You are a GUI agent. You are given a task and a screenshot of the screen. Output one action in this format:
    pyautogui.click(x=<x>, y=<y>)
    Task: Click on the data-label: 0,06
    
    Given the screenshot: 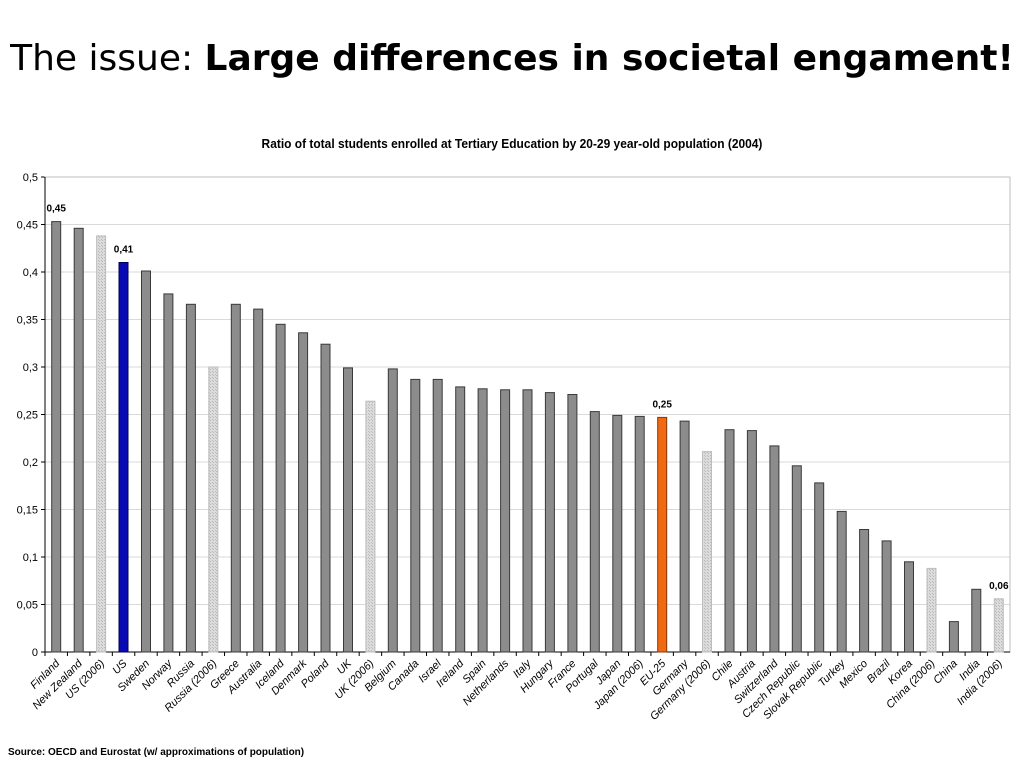 What is the action you would take?
    pyautogui.click(x=999, y=586)
    